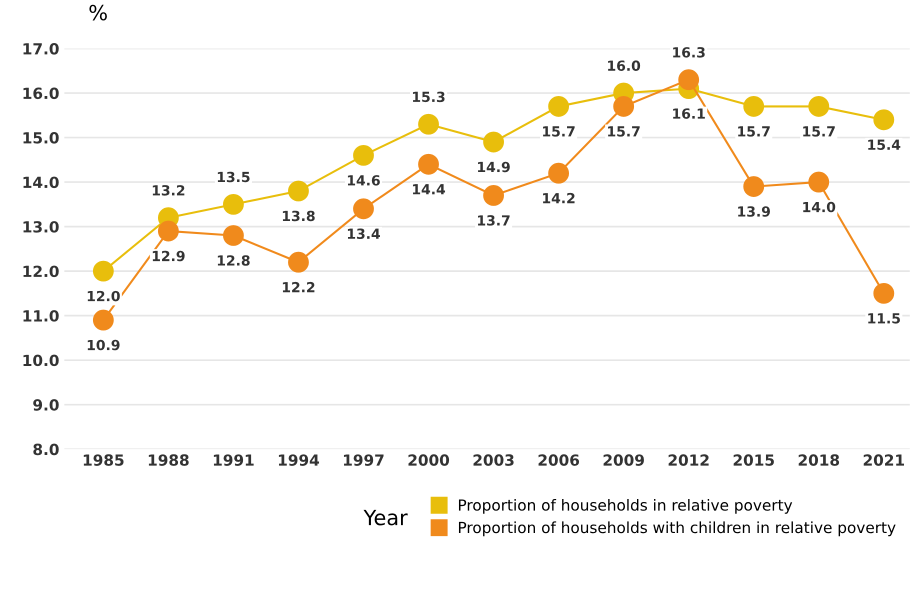  I want to click on x-tick-label: 1997, so click(364, 460).